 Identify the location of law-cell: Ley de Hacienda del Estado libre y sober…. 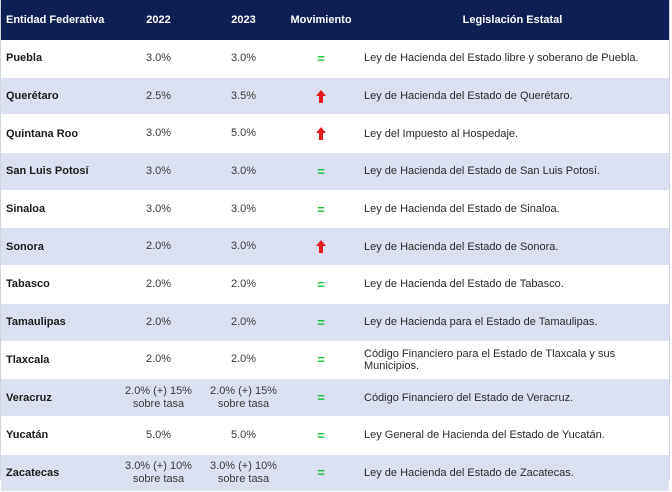
(501, 58).